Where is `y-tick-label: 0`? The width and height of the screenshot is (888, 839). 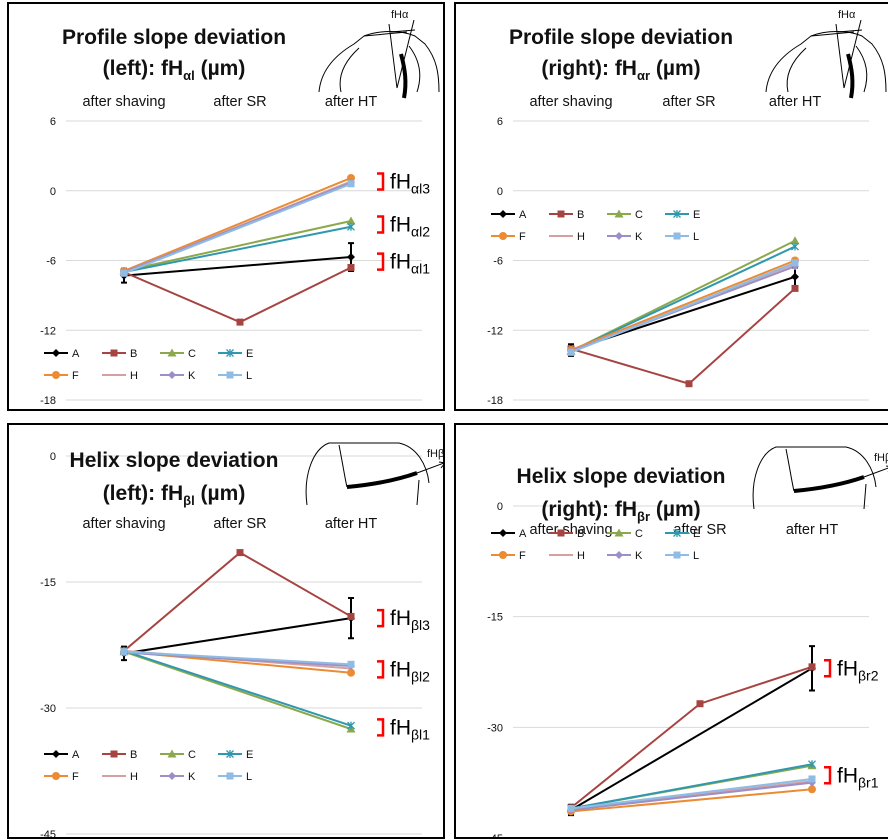
y-tick-label: 0 is located at coordinates (500, 192).